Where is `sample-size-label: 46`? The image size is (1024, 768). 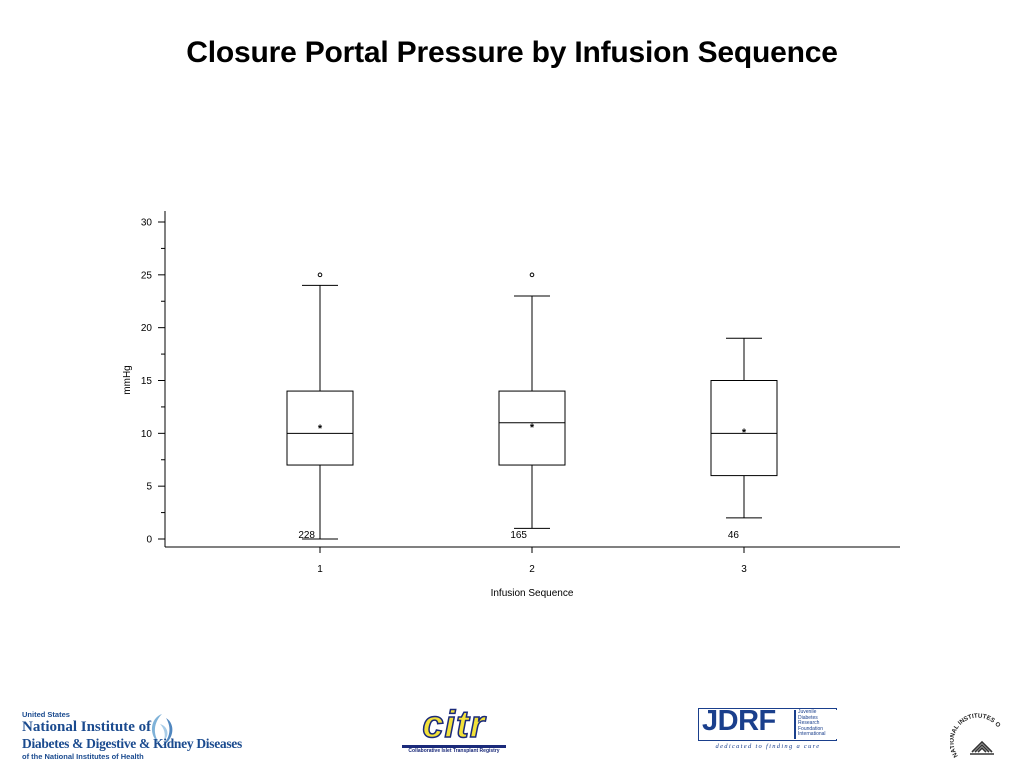
sample-size-label: 46 is located at coordinates (734, 535).